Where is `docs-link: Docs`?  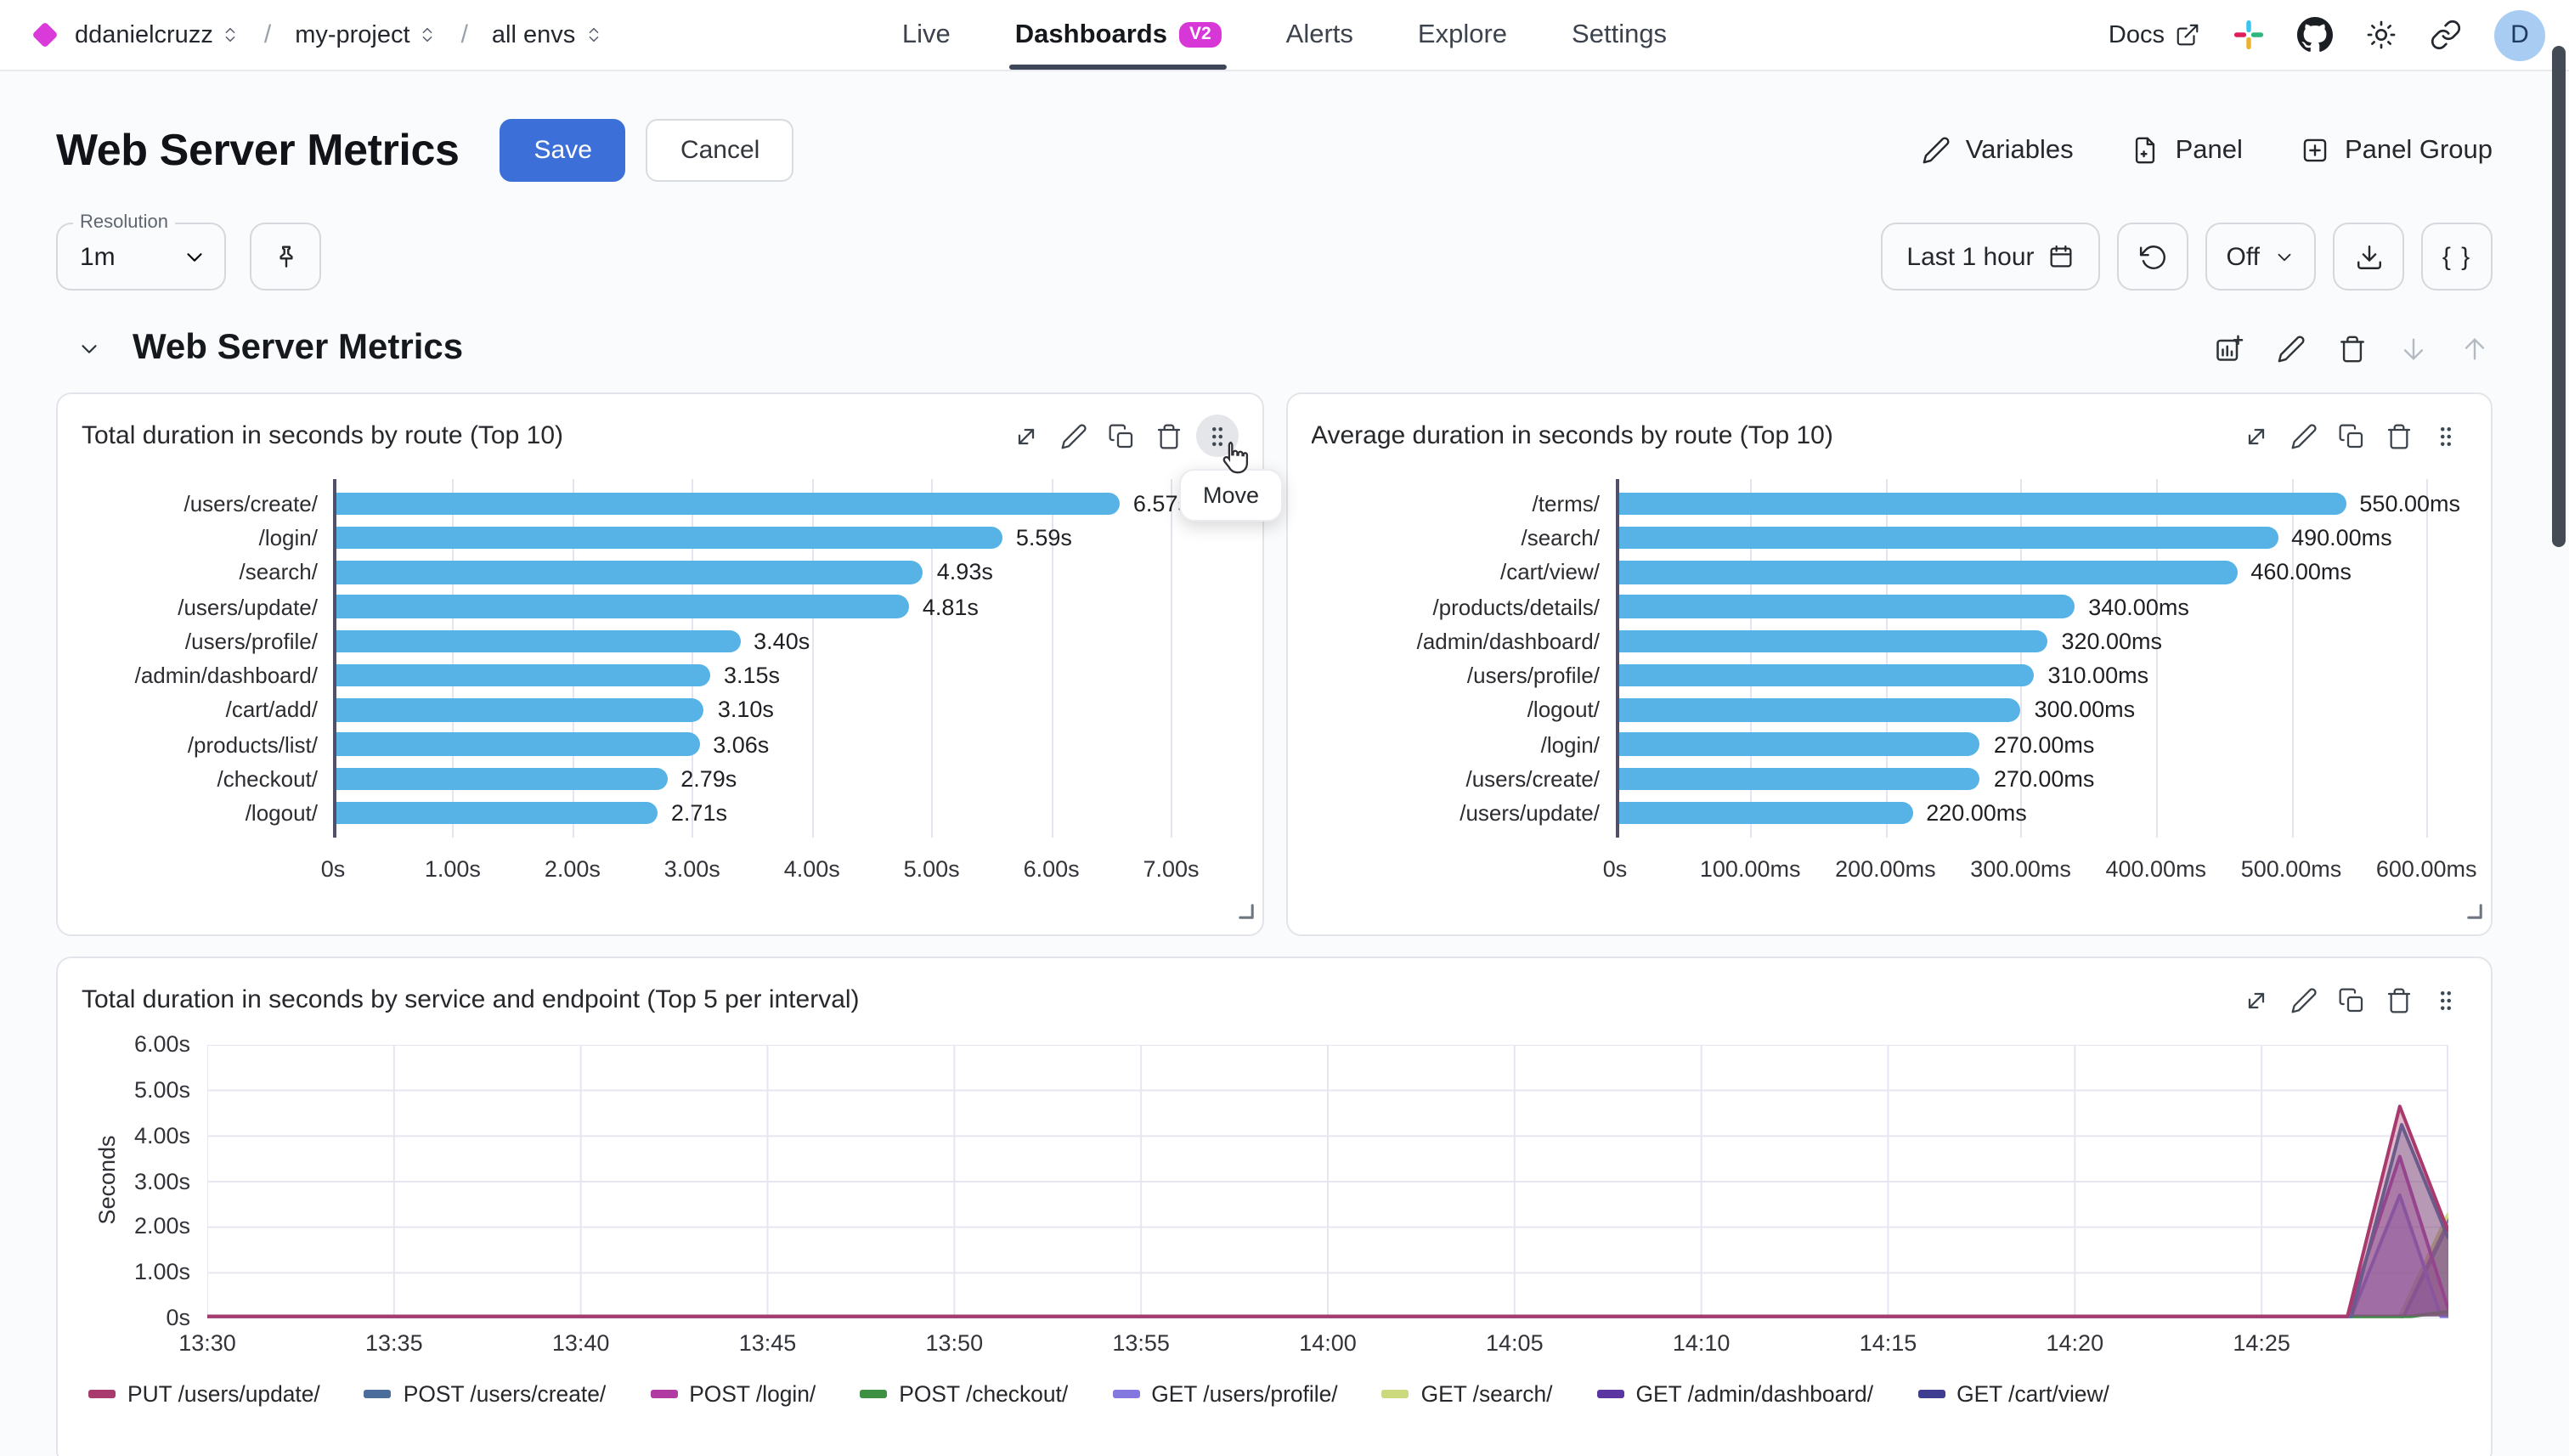 docs-link: Docs is located at coordinates (2155, 34).